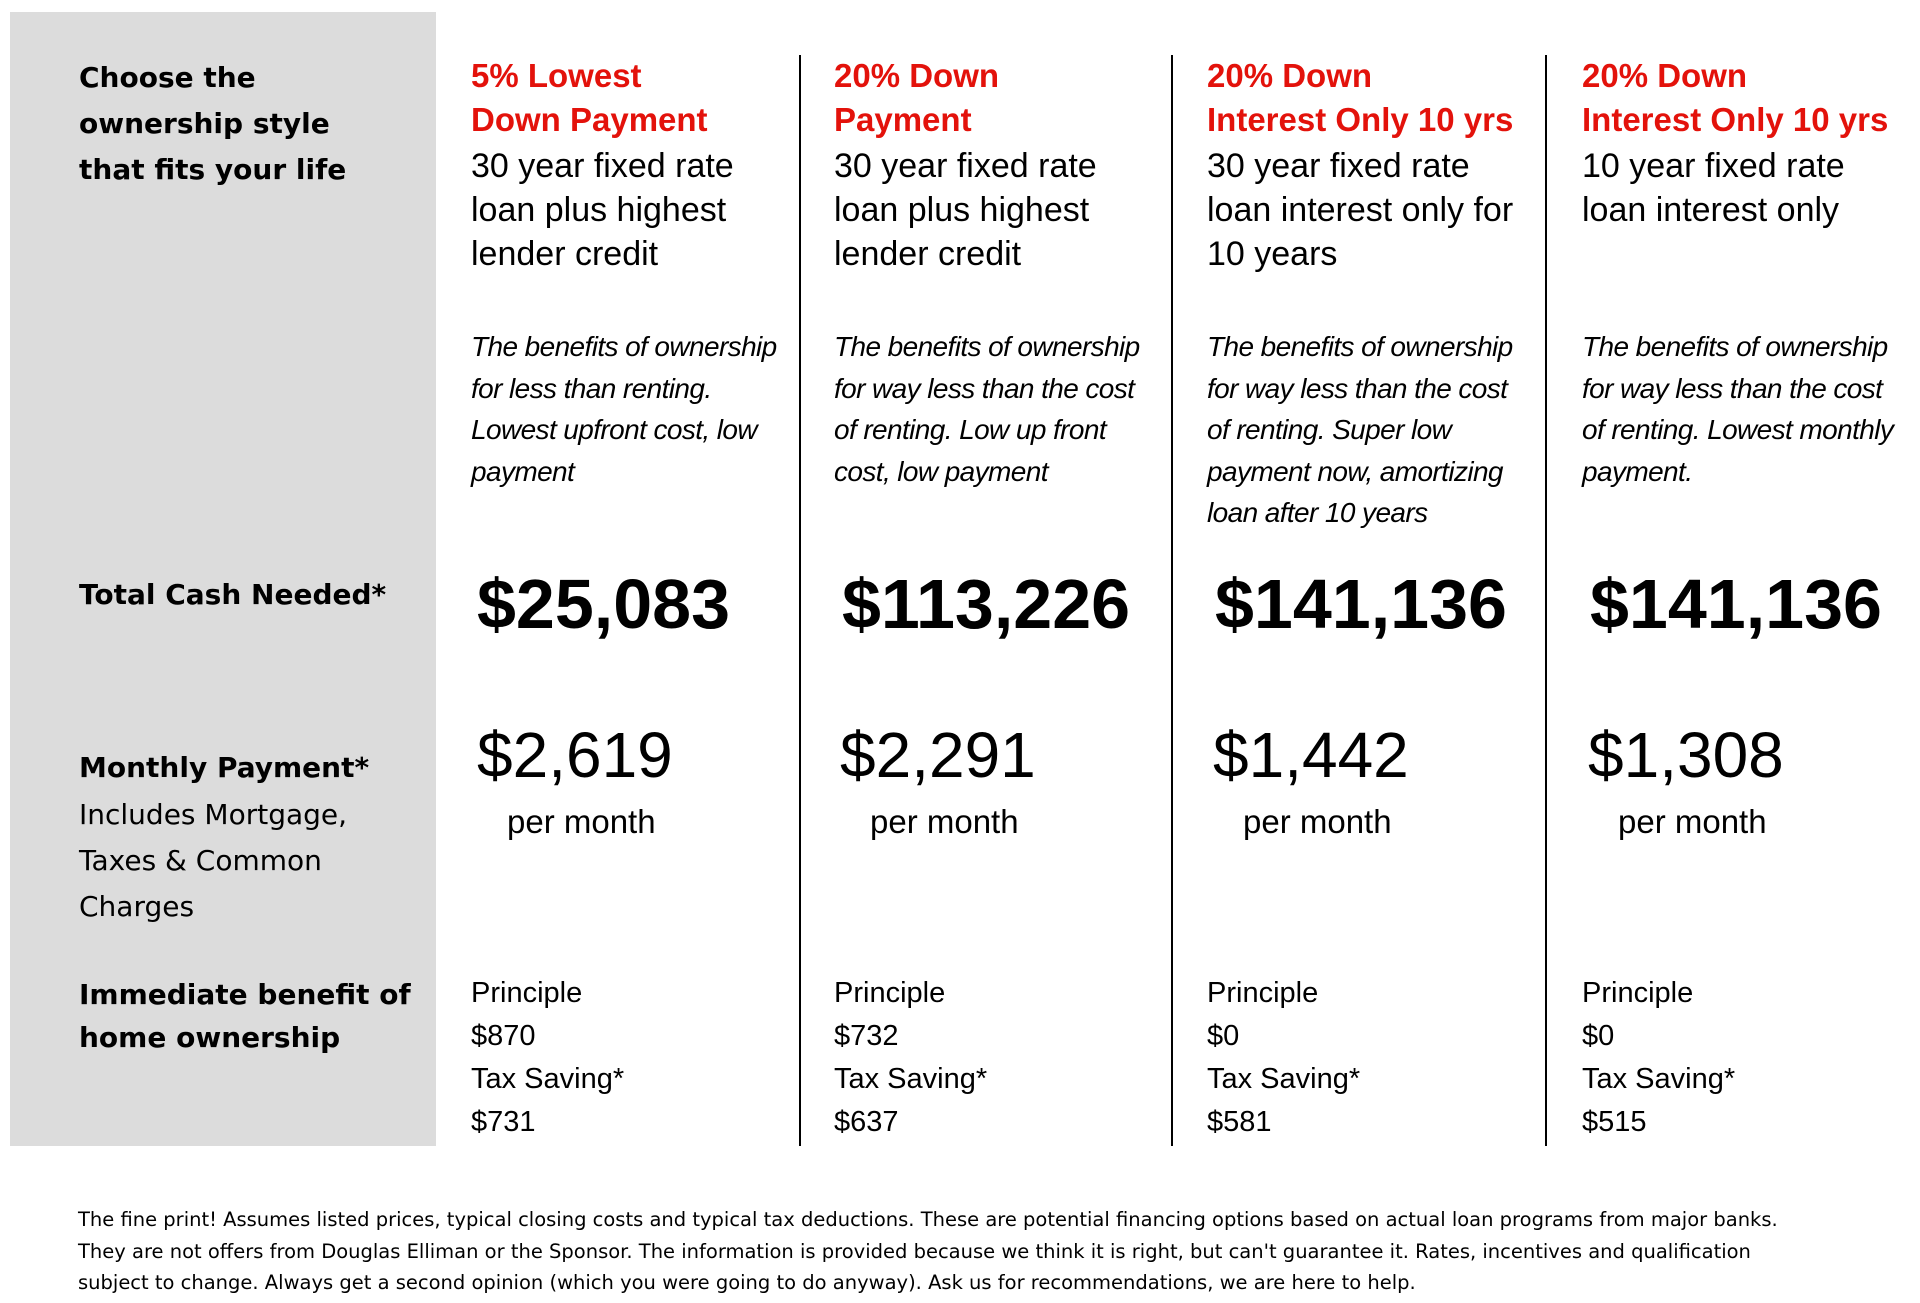 The width and height of the screenshot is (1920, 1303). Describe the element at coordinates (245, 994) in the screenshot. I see `benefit-label: Immediate benefit of` at that location.